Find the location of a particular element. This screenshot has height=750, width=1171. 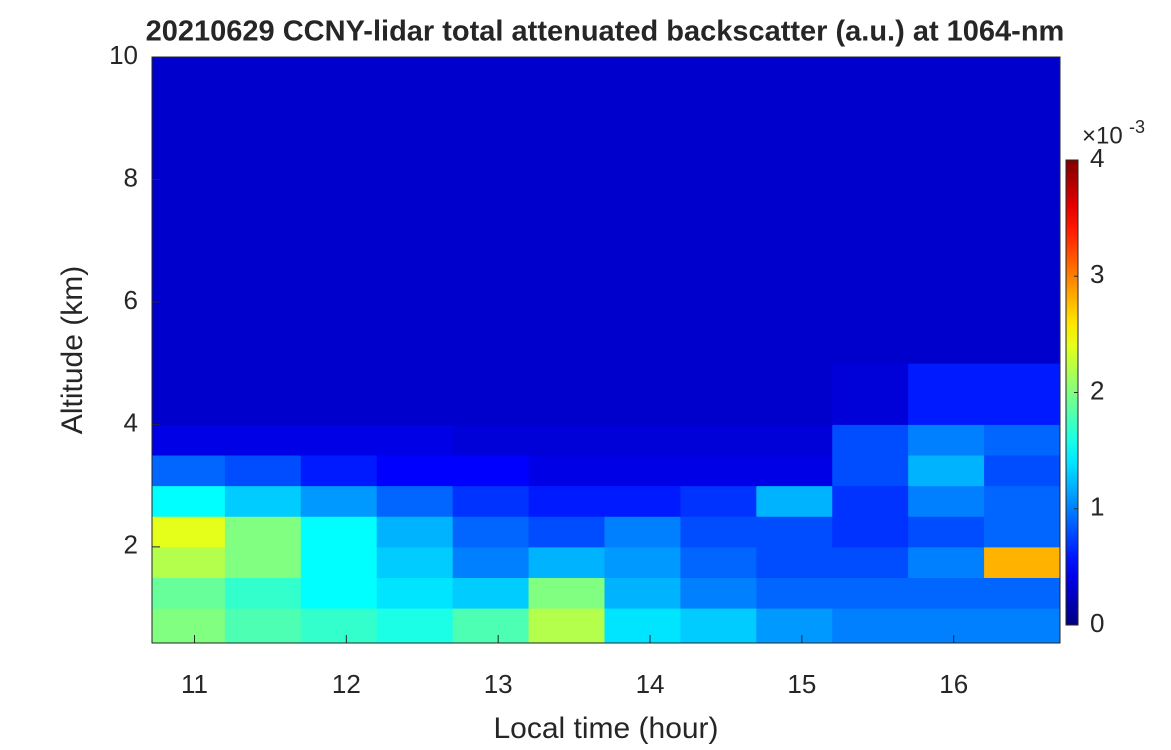

x-tick-label: 15 is located at coordinates (801, 684).